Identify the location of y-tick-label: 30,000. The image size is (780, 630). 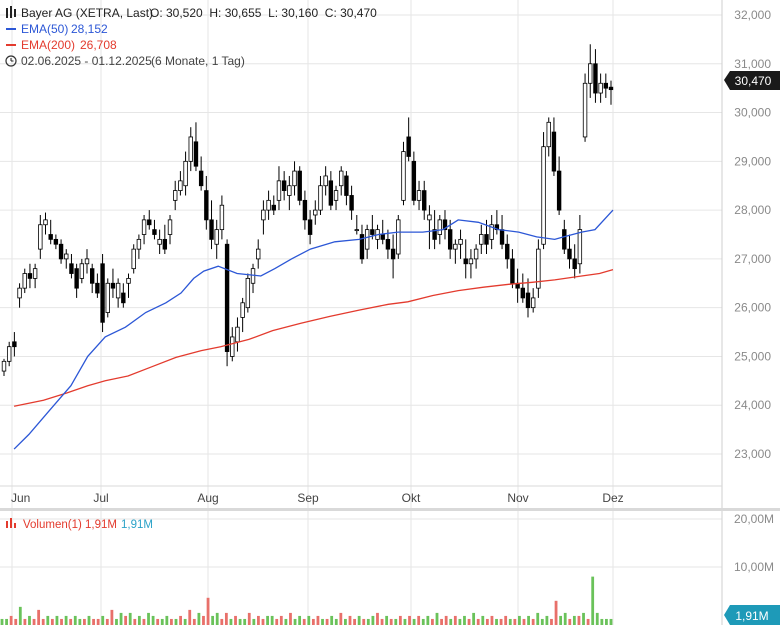
(752, 113).